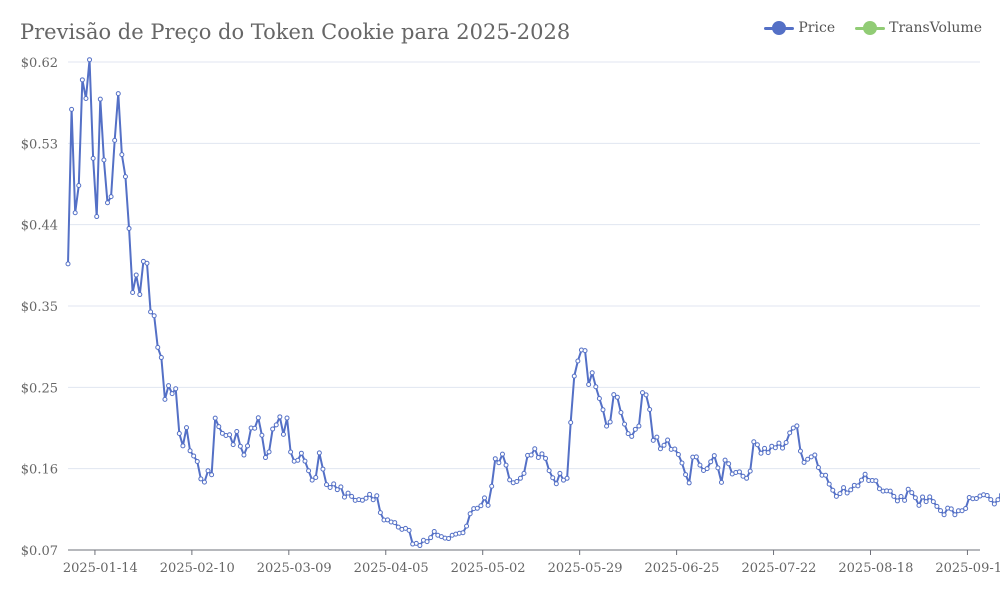 This screenshot has width=1000, height=600. What do you see at coordinates (799, 28) in the screenshot?
I see `legend-item-price: Price` at bounding box center [799, 28].